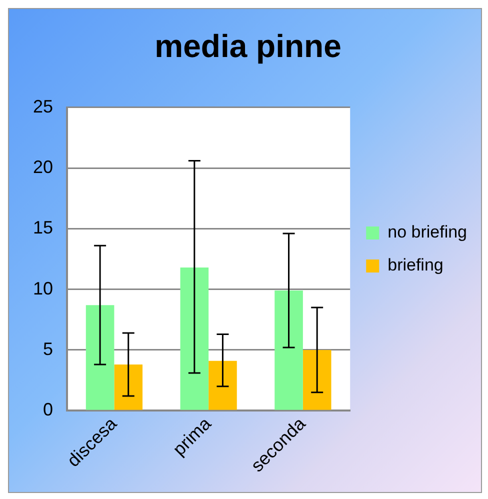  What do you see at coordinates (43, 228) in the screenshot?
I see `y-tick-label: 15` at bounding box center [43, 228].